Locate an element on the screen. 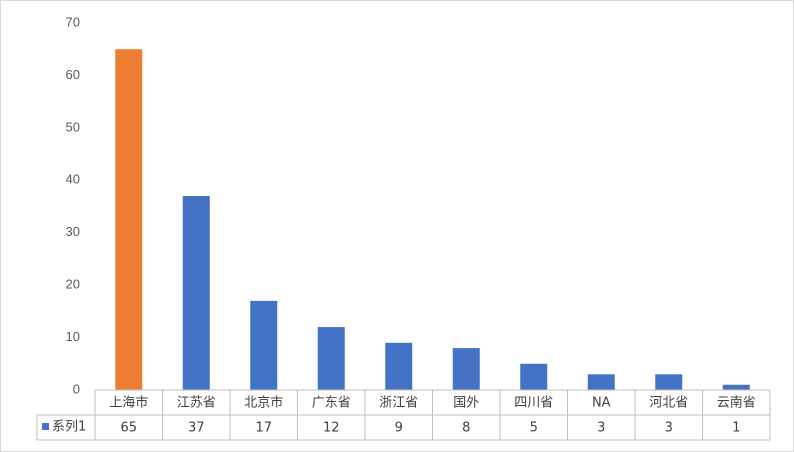 The image size is (794, 452). x-tick-label: 浙江省 is located at coordinates (398, 403).